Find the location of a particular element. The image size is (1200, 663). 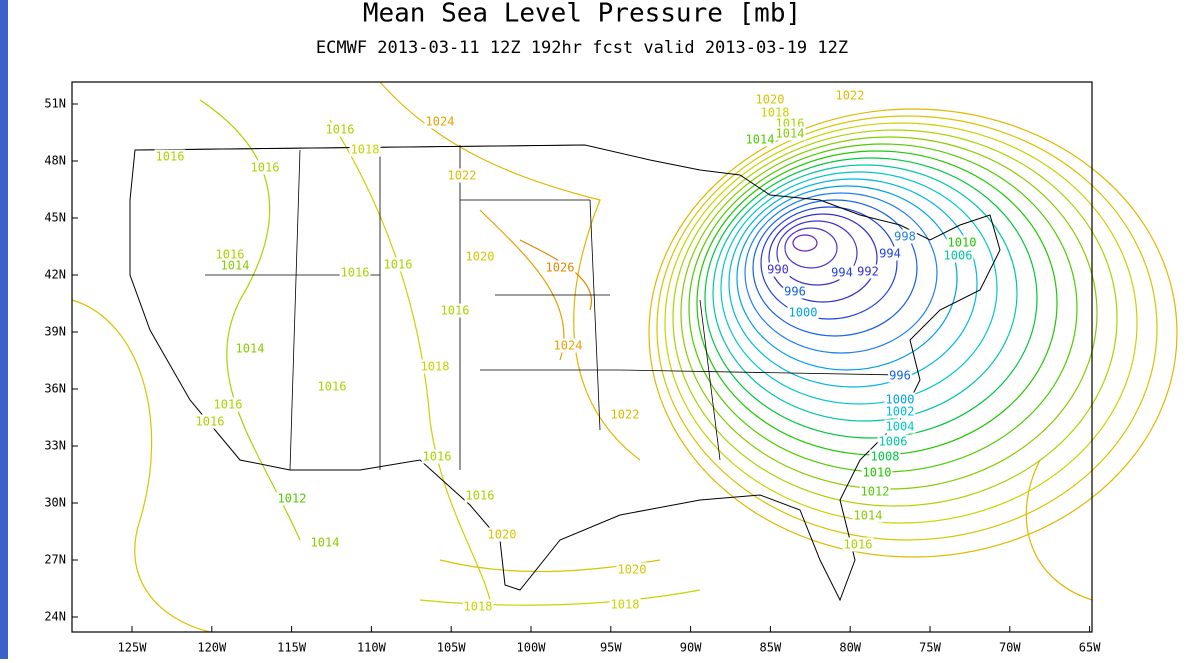

contour-label: 1024 is located at coordinates (568, 346).